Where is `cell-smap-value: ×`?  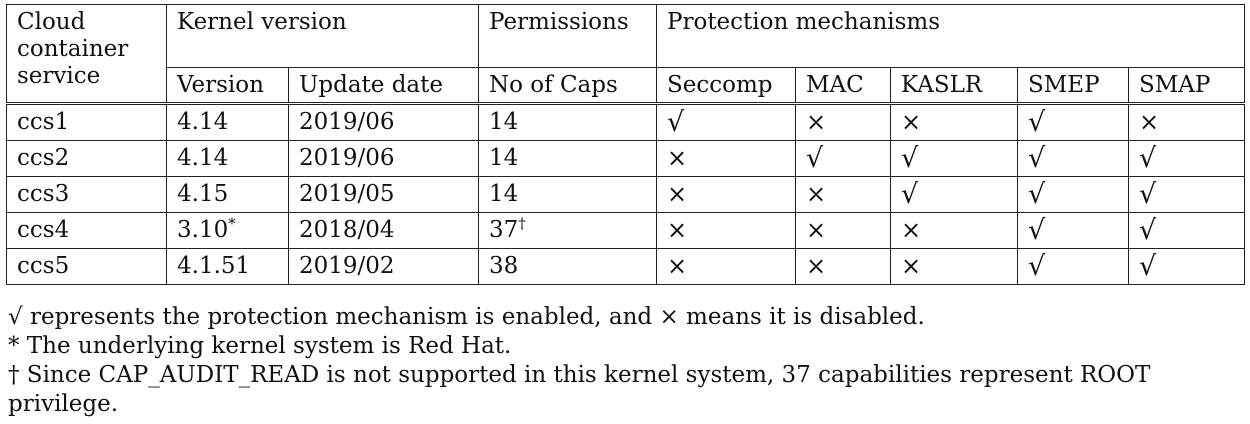
cell-smap-value: × is located at coordinates (1149, 122).